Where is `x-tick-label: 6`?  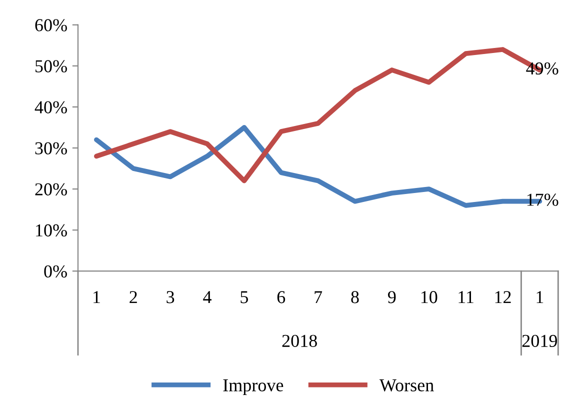 x-tick-label: 6 is located at coordinates (281, 297).